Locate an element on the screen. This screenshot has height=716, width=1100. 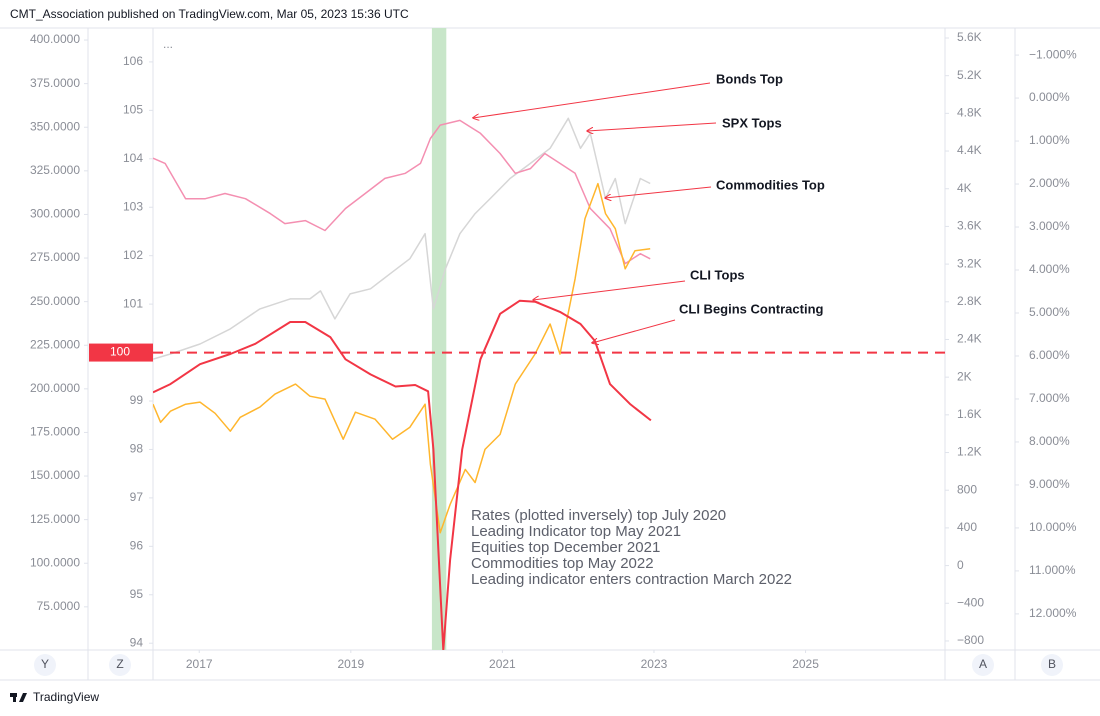
axis-tick-label: 2.8K is located at coordinates (969, 301).